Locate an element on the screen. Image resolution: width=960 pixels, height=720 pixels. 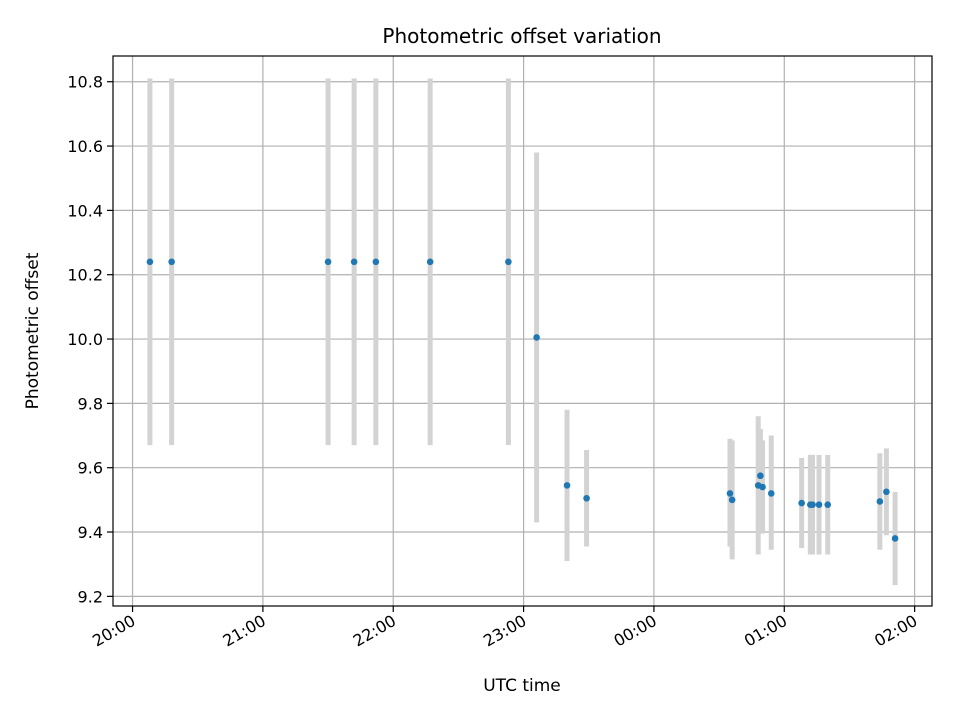
y-axis-title: Photometric offset is located at coordinates (33, 330).